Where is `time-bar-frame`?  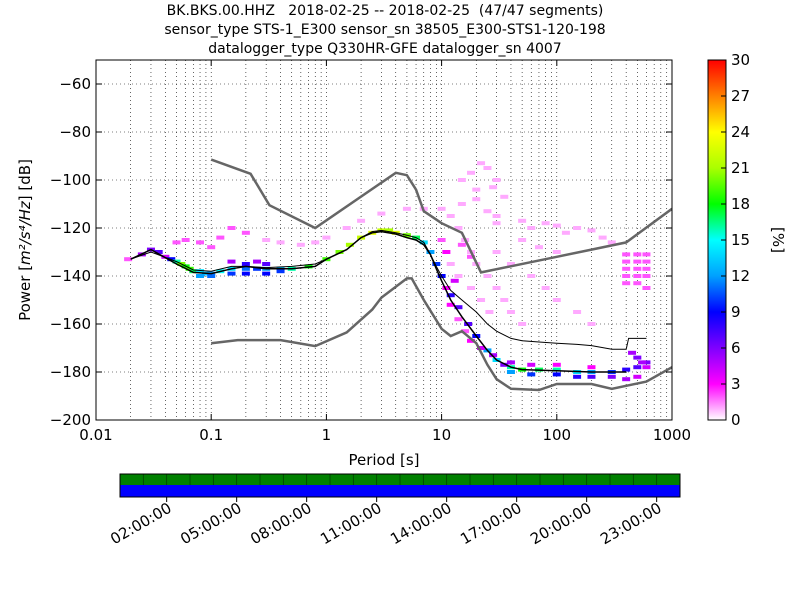
time-bar-frame is located at coordinates (400, 485).